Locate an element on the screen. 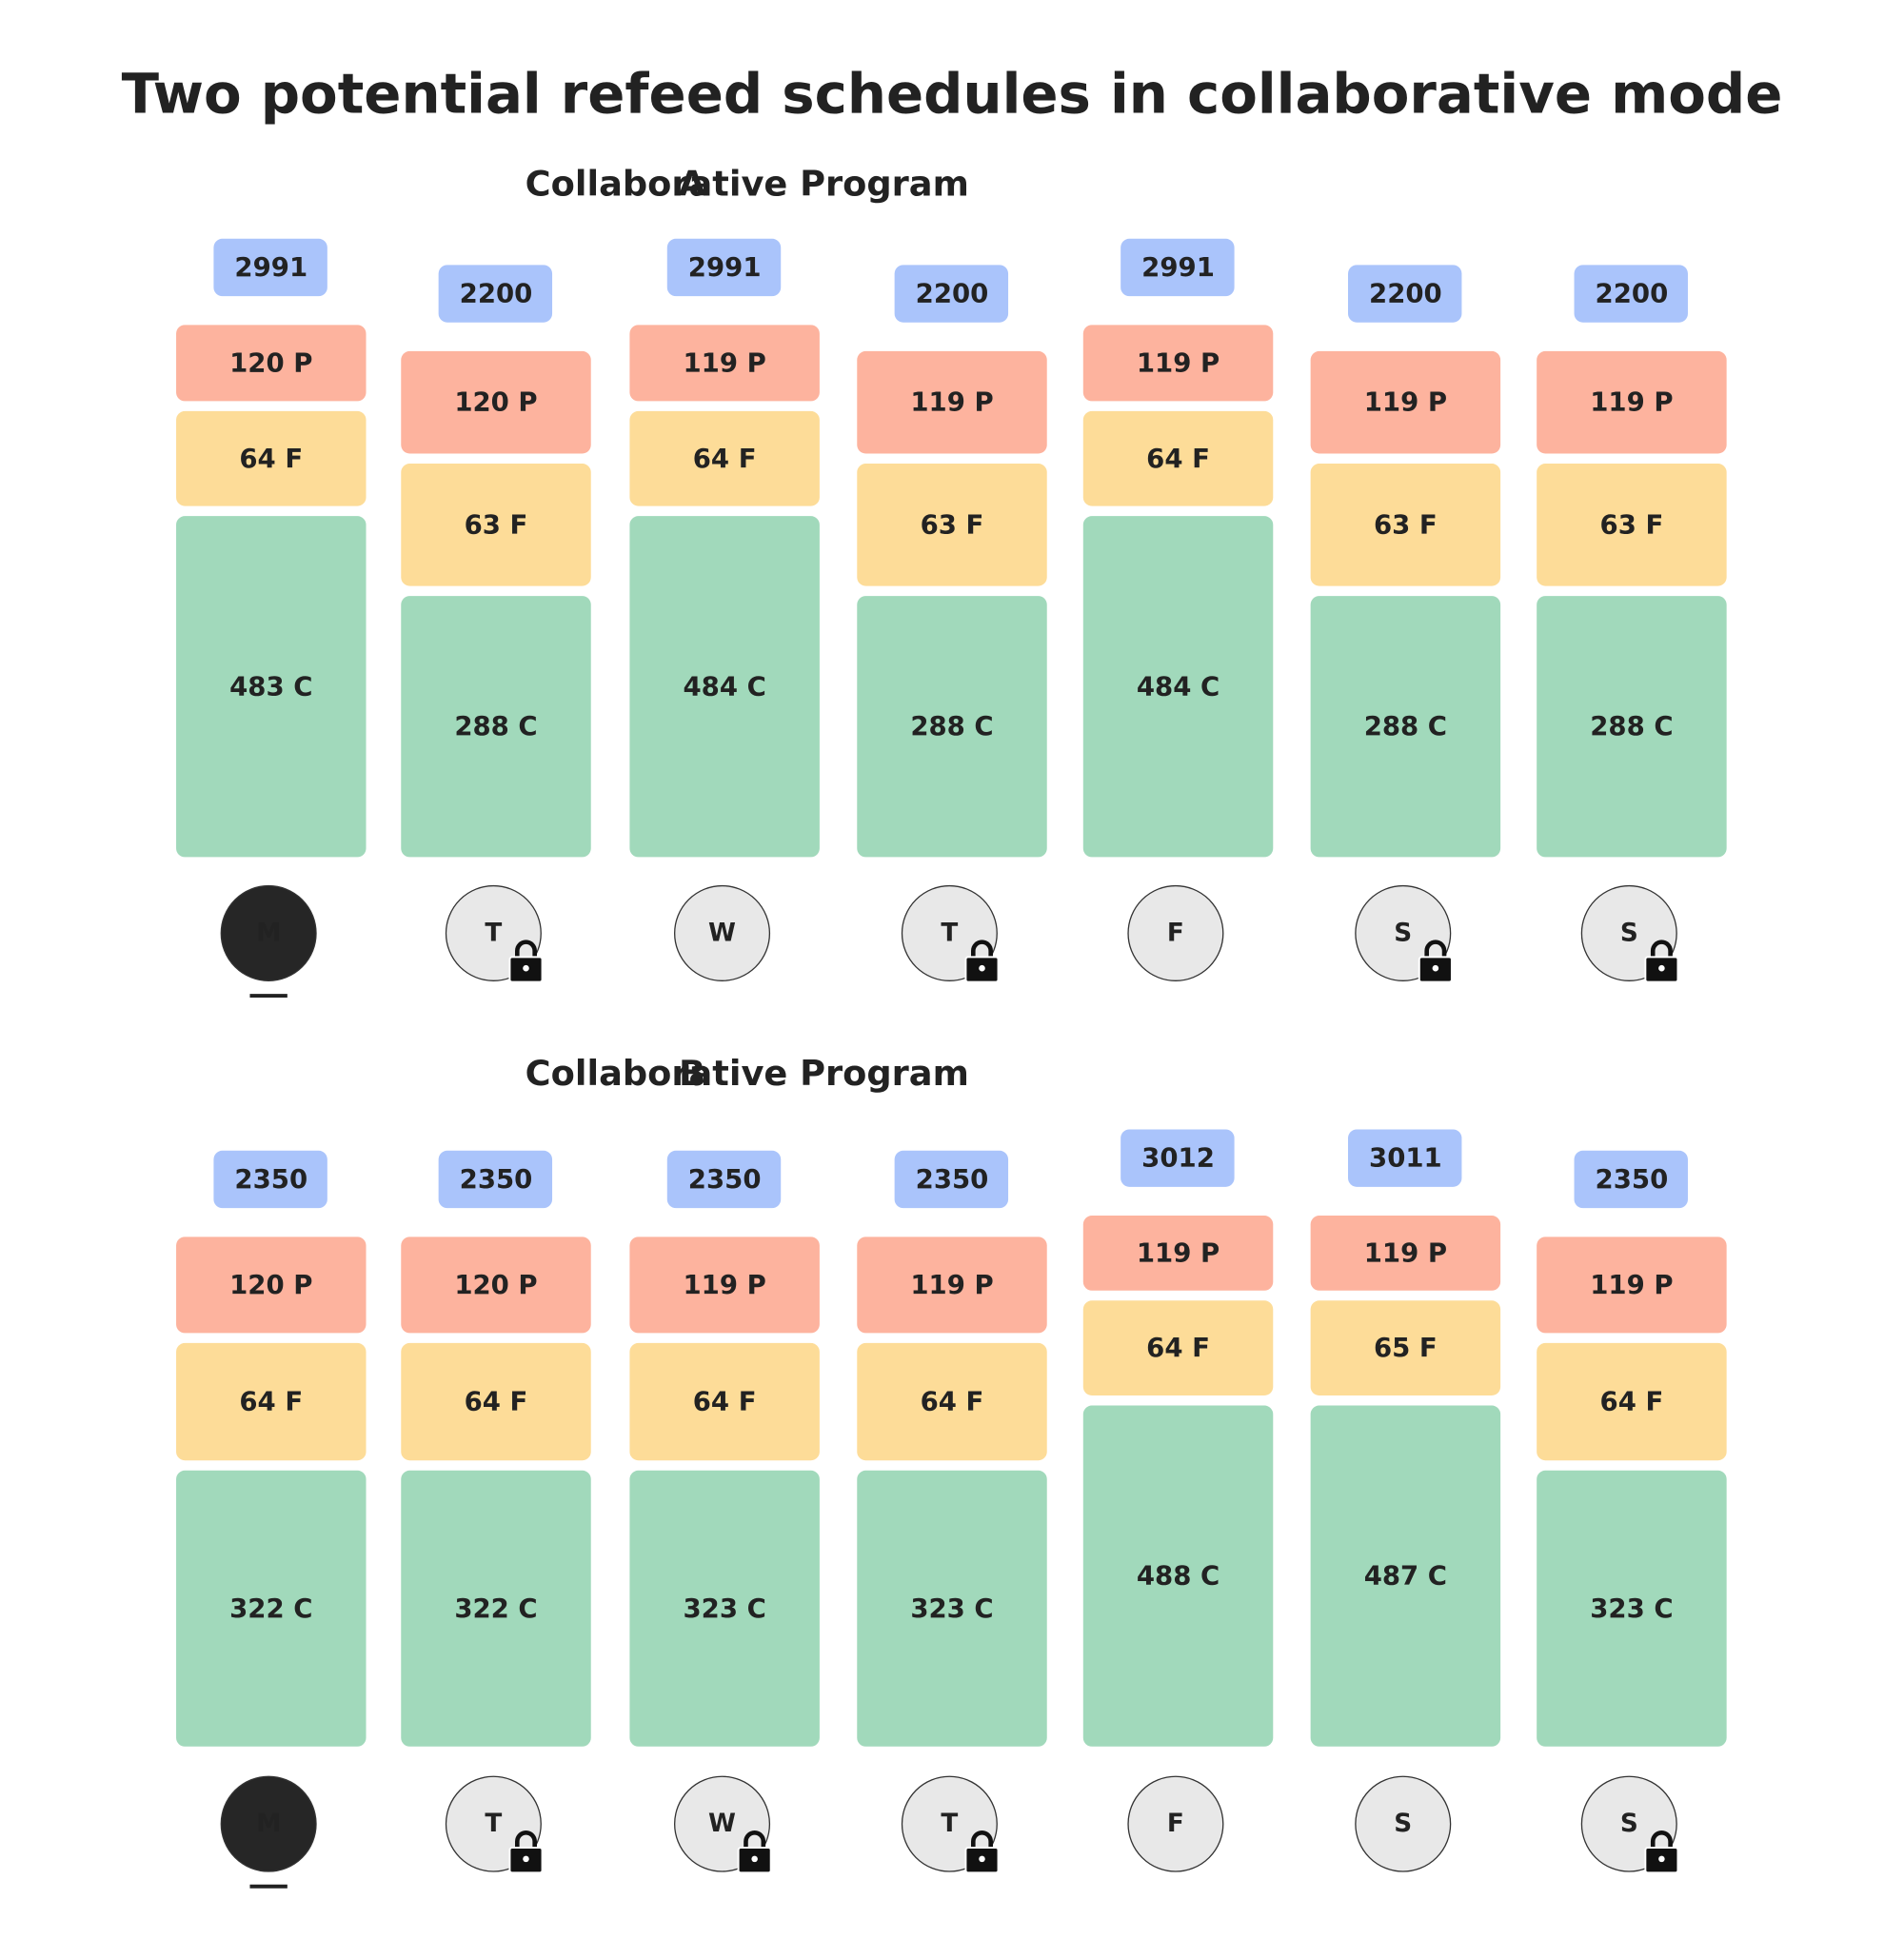  carbs-label: 483 C is located at coordinates (270, 686).